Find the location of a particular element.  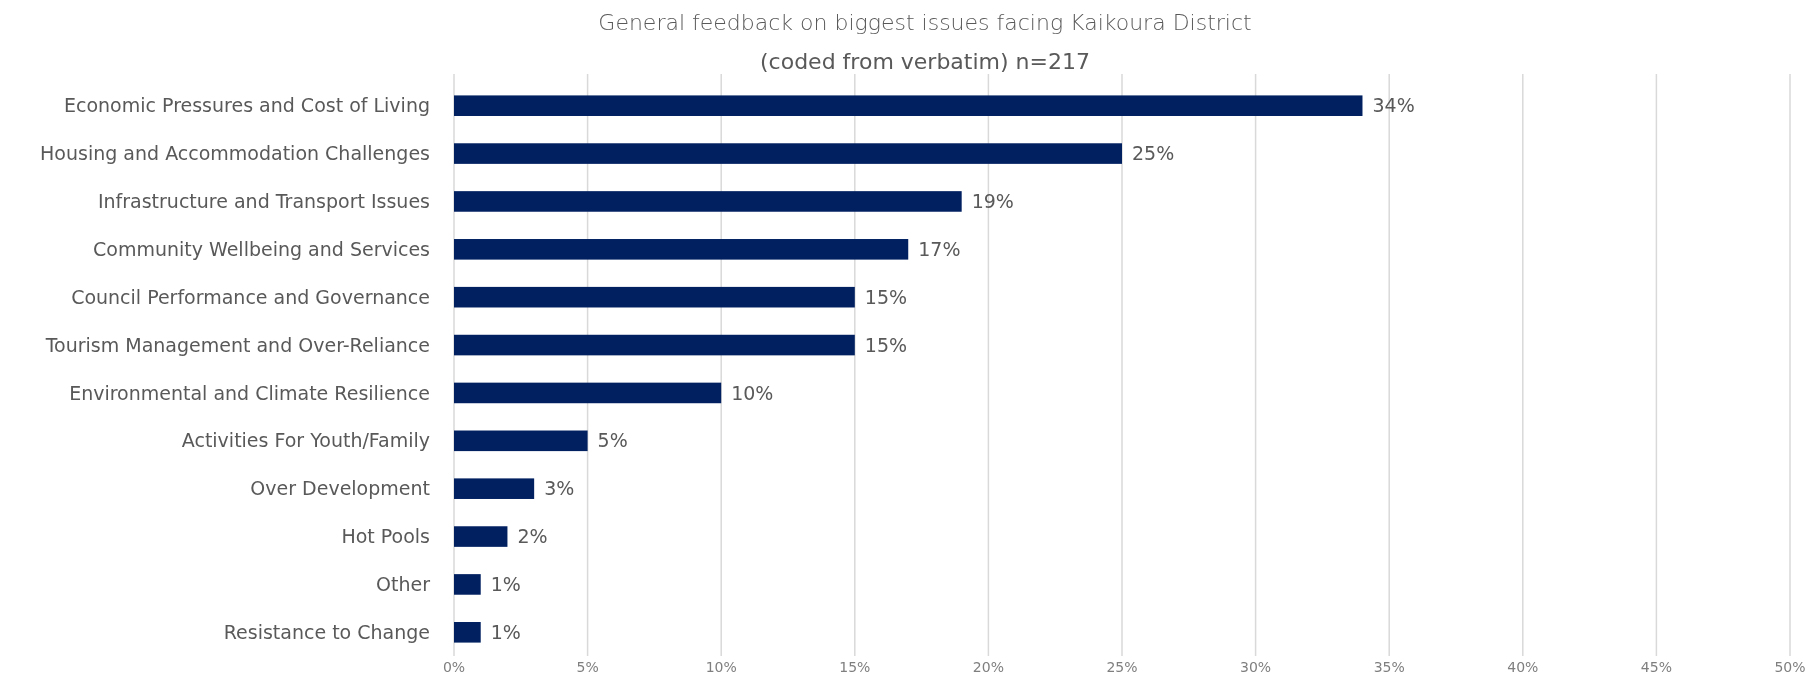

y-tick-label: Council Performance and Governance is located at coordinates (250, 296).